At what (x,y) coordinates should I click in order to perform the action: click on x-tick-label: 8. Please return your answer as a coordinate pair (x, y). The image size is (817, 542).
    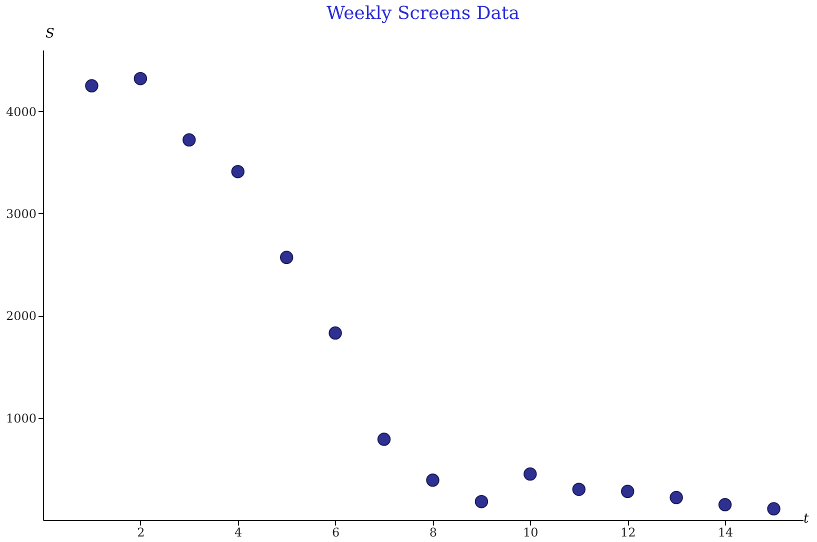
    Looking at the image, I should click on (433, 533).